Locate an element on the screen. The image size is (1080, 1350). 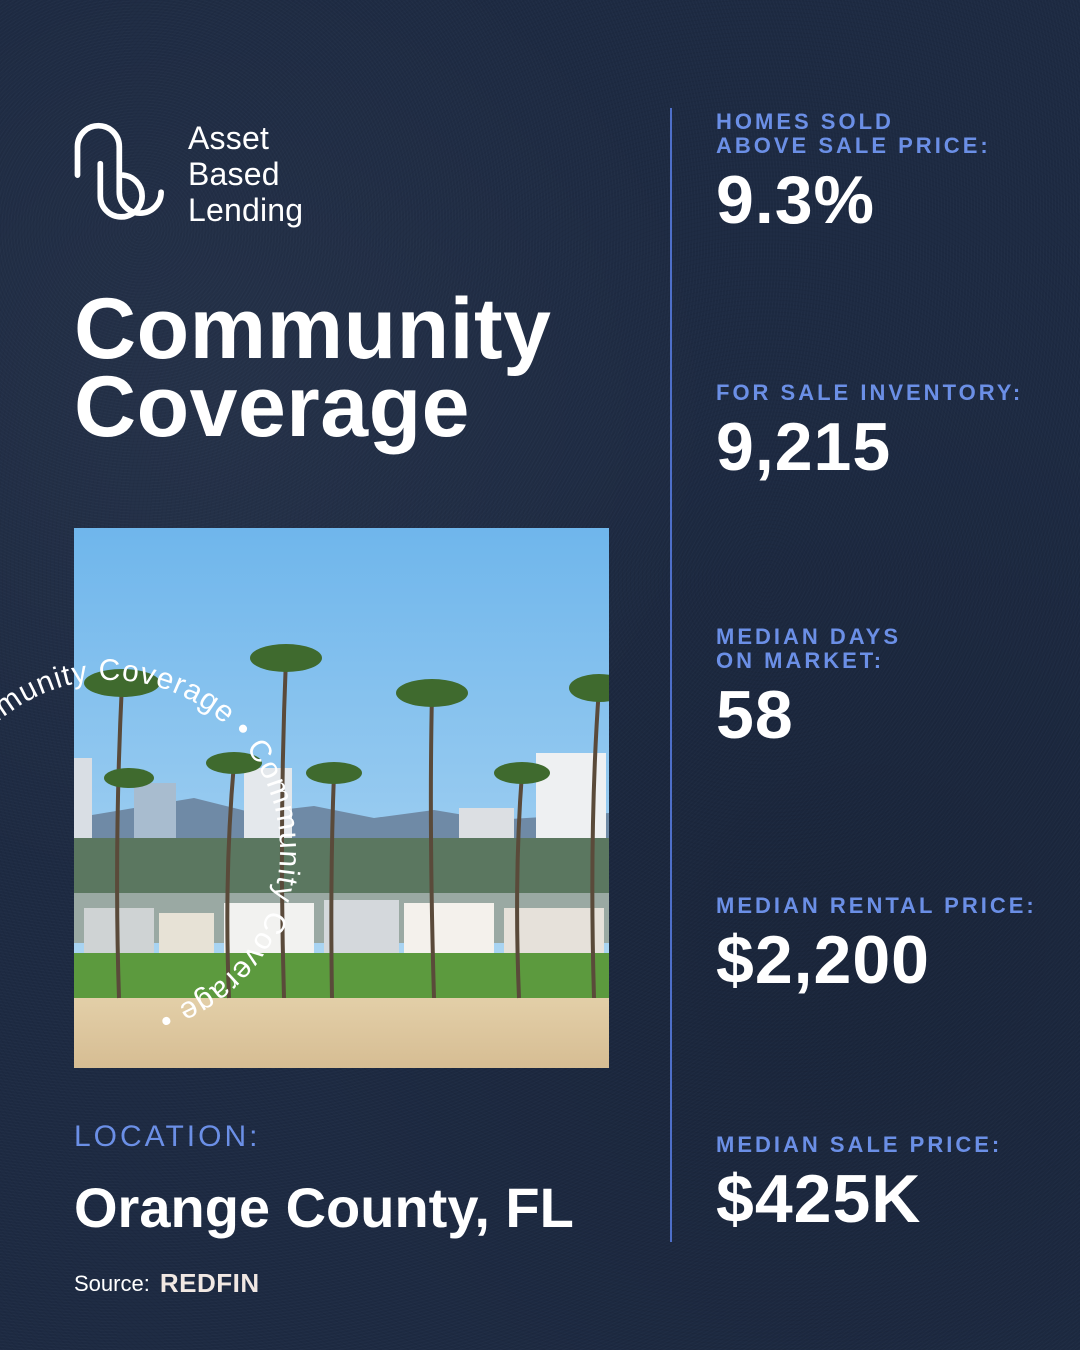
location-value: Orange County, FL is located at coordinates (324, 1207).